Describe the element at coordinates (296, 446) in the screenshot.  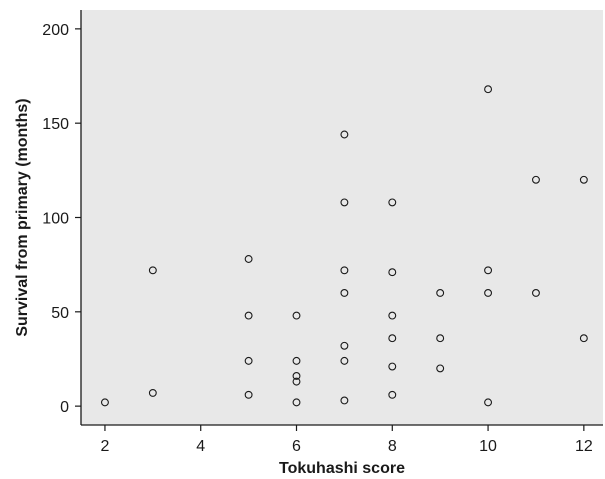
I see `x-tick-label: 6` at that location.